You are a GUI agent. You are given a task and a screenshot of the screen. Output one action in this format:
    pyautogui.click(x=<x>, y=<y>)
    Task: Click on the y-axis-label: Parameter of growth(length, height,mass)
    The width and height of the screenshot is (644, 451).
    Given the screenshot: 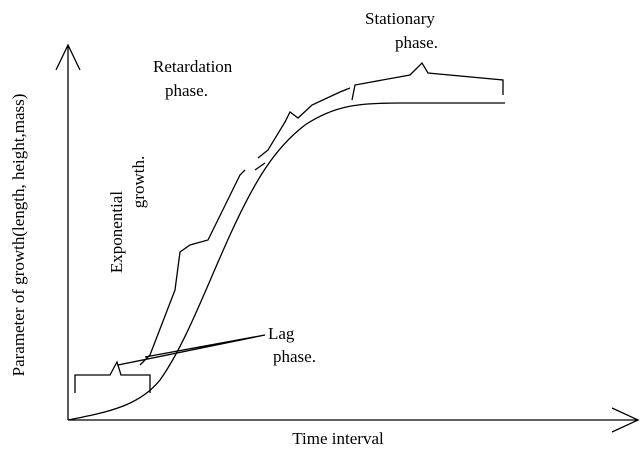 What is the action you would take?
    pyautogui.click(x=18, y=235)
    